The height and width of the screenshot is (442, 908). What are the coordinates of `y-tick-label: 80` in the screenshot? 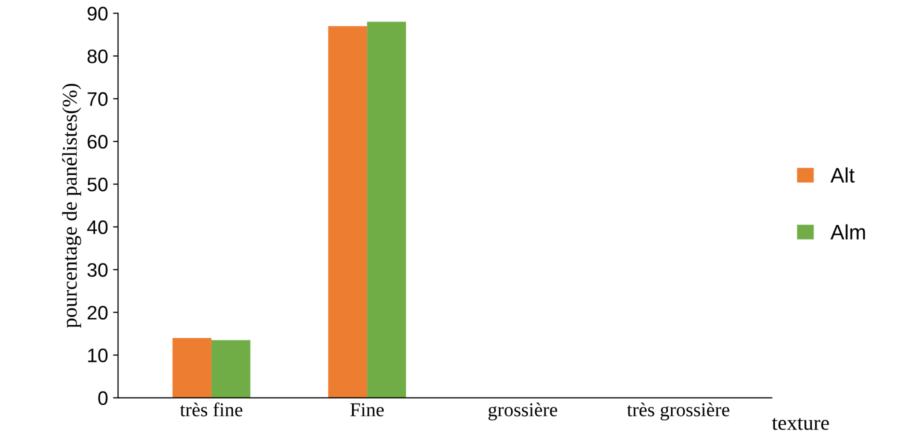 It's located at (98, 56).